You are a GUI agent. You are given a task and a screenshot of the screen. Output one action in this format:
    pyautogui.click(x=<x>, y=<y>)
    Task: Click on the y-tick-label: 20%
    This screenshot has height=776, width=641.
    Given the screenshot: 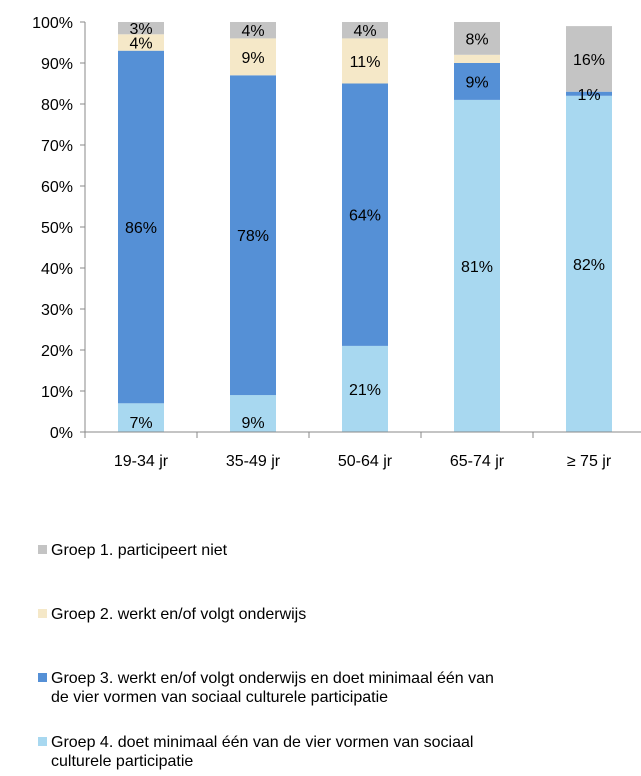 What is the action you would take?
    pyautogui.click(x=57, y=351)
    